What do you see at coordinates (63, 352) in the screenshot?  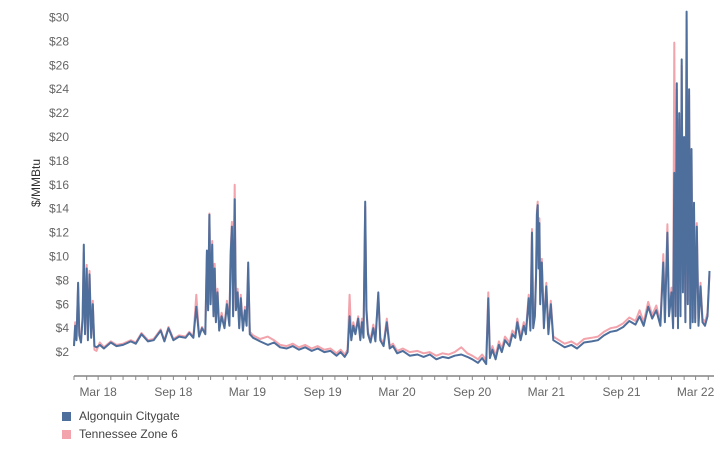 I see `y-tick-label: $2` at bounding box center [63, 352].